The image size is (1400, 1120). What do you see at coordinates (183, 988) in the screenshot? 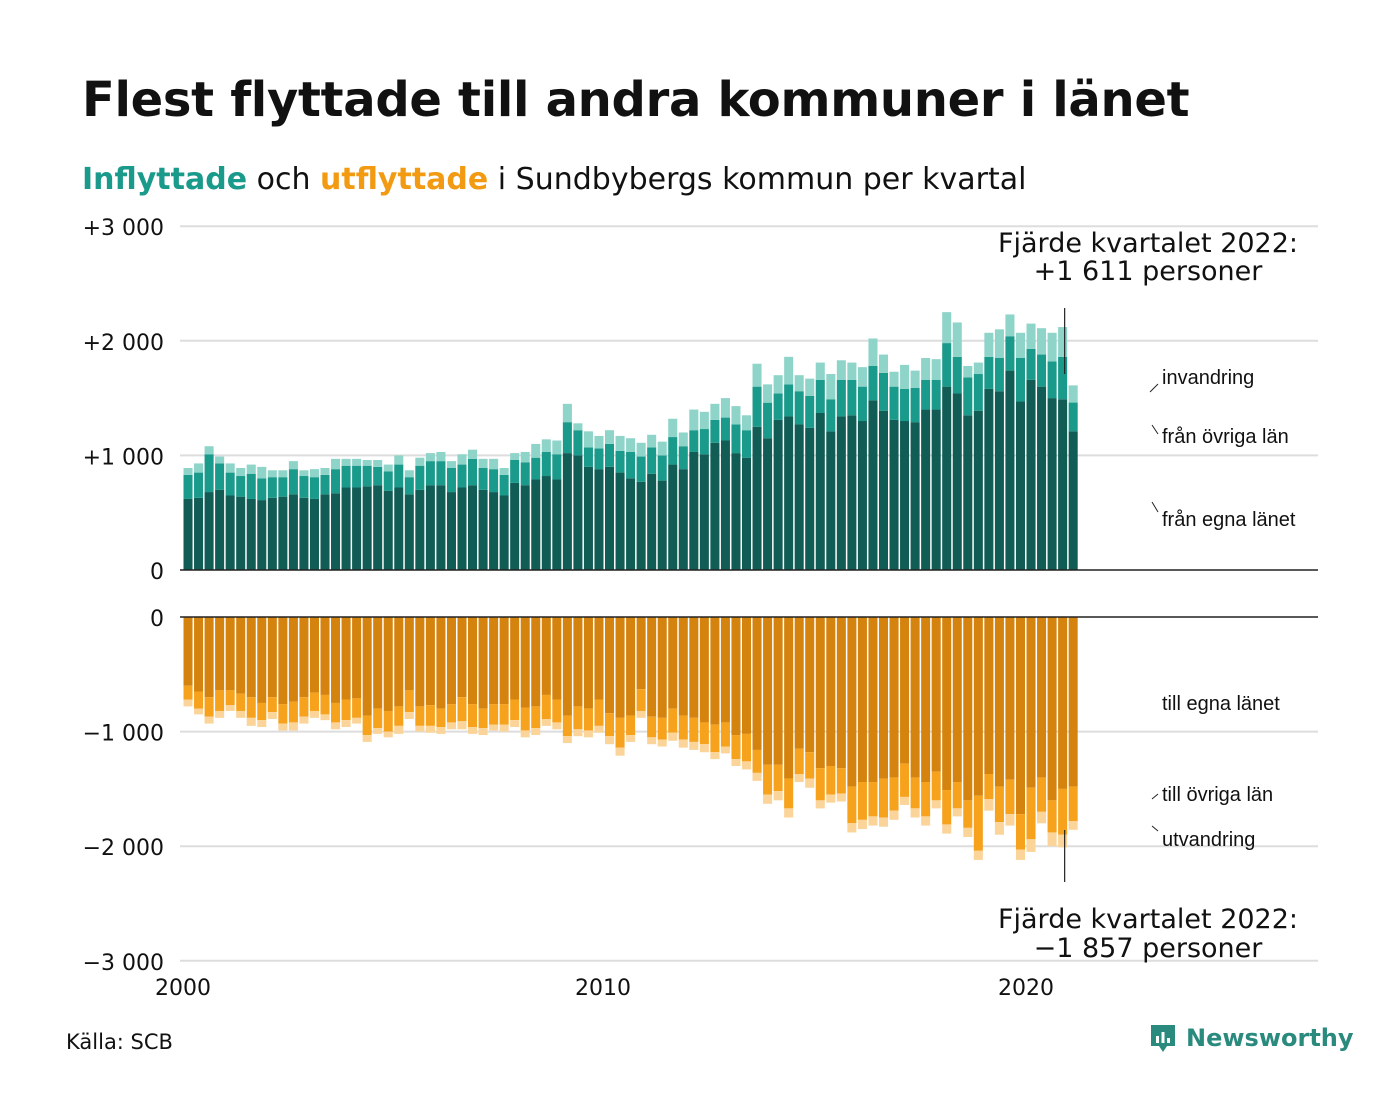
I see `x-tick-label: 2000` at bounding box center [183, 988].